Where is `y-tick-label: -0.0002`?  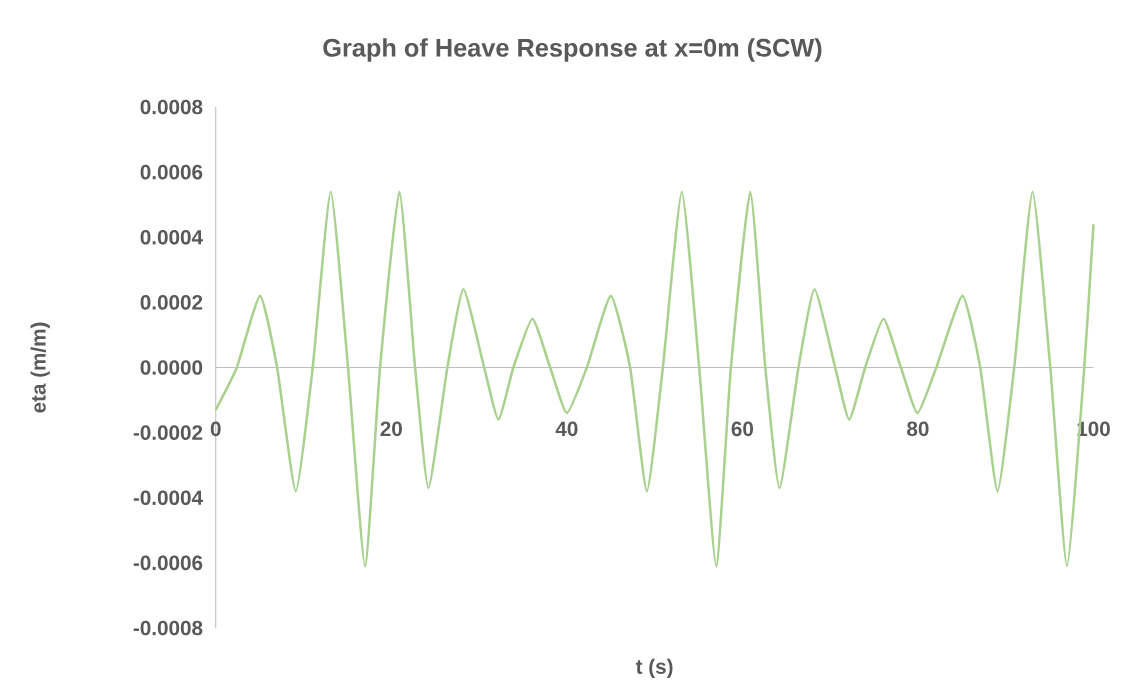 y-tick-label: -0.0002 is located at coordinates (168, 432).